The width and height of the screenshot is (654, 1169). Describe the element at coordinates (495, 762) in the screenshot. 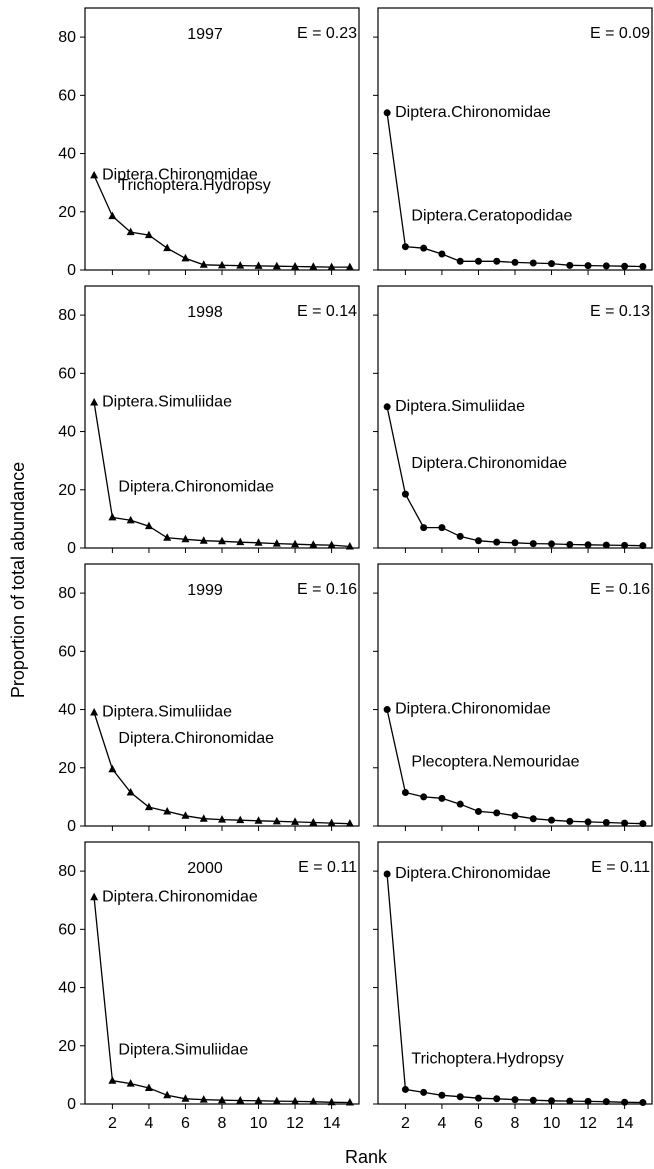

I see `taxon-annotation: Plecoptera.Nemouridae` at that location.